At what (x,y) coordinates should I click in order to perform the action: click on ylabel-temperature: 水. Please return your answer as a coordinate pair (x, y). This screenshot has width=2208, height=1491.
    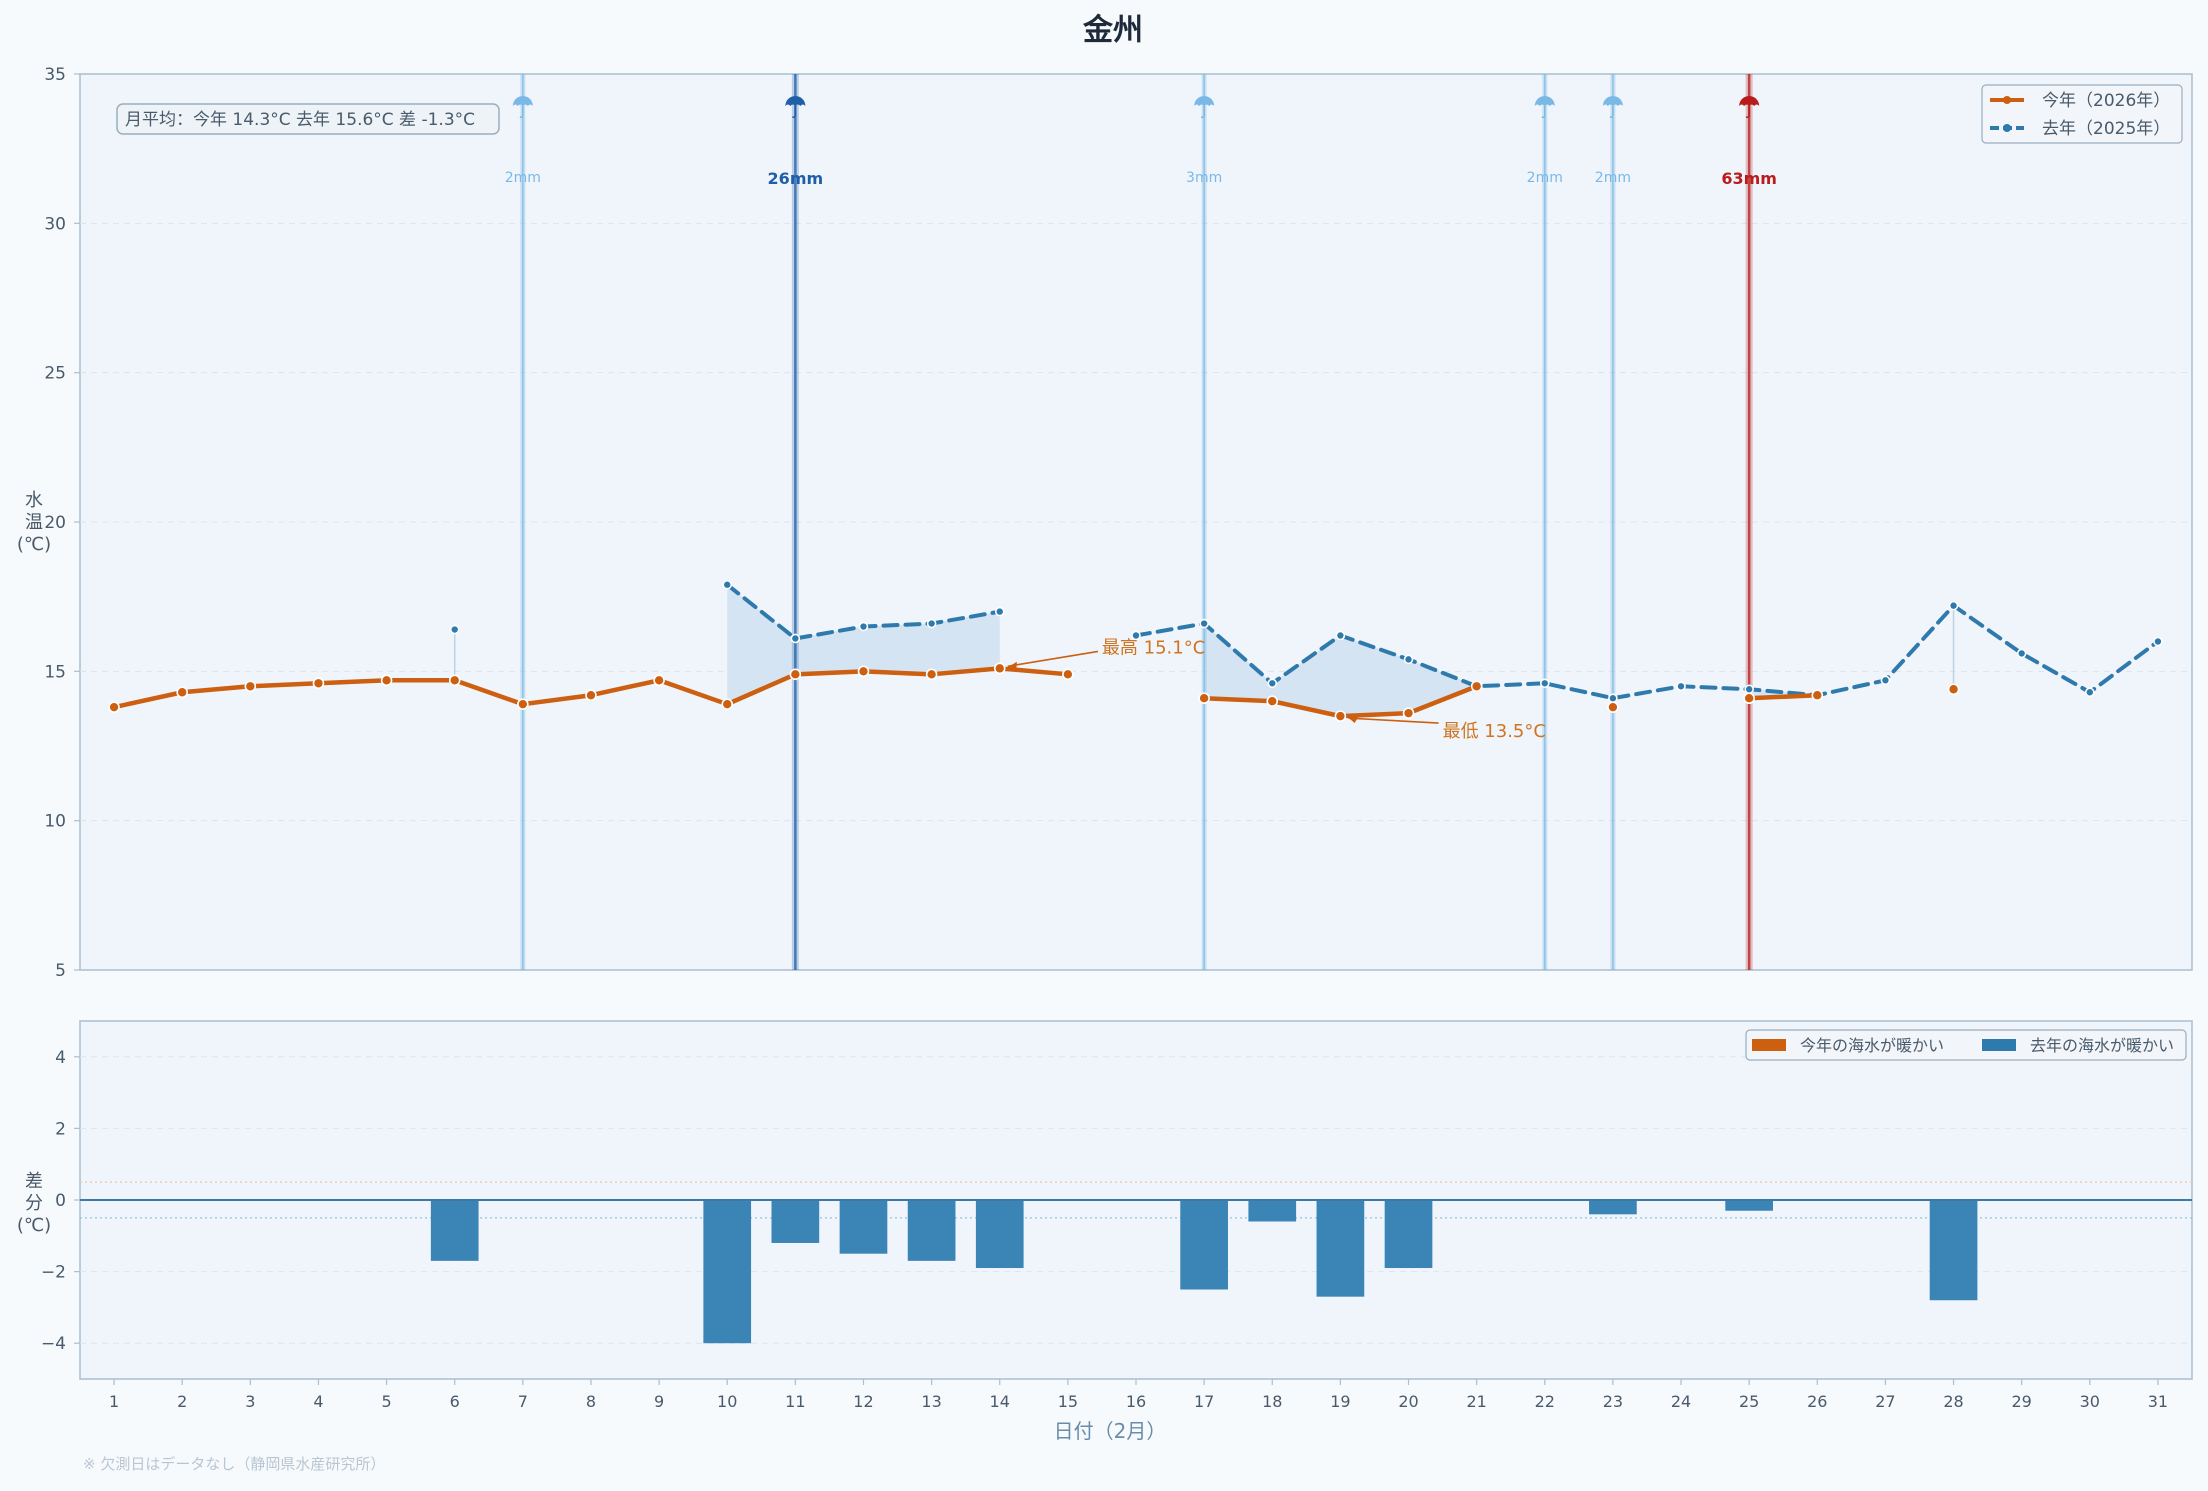
    Looking at the image, I should click on (34, 500).